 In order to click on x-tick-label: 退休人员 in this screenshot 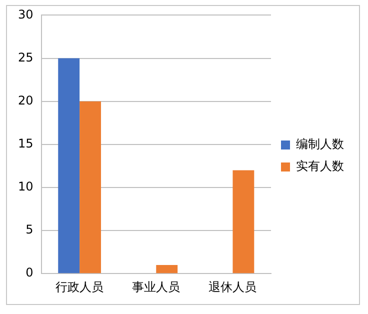, I will do `click(232, 287)`.